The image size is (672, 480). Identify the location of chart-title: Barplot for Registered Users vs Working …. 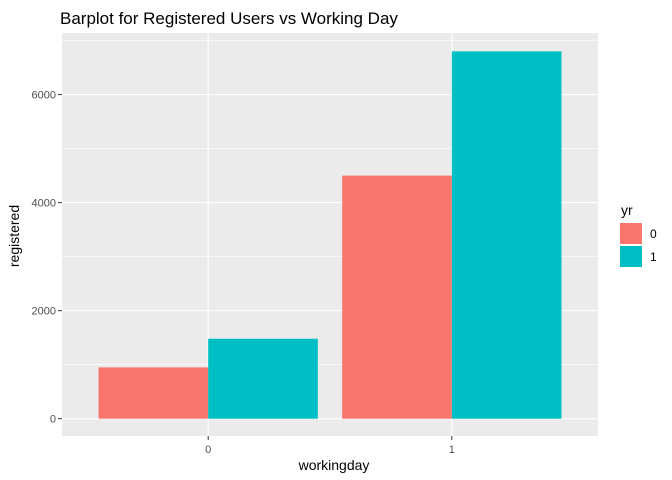
(229, 18).